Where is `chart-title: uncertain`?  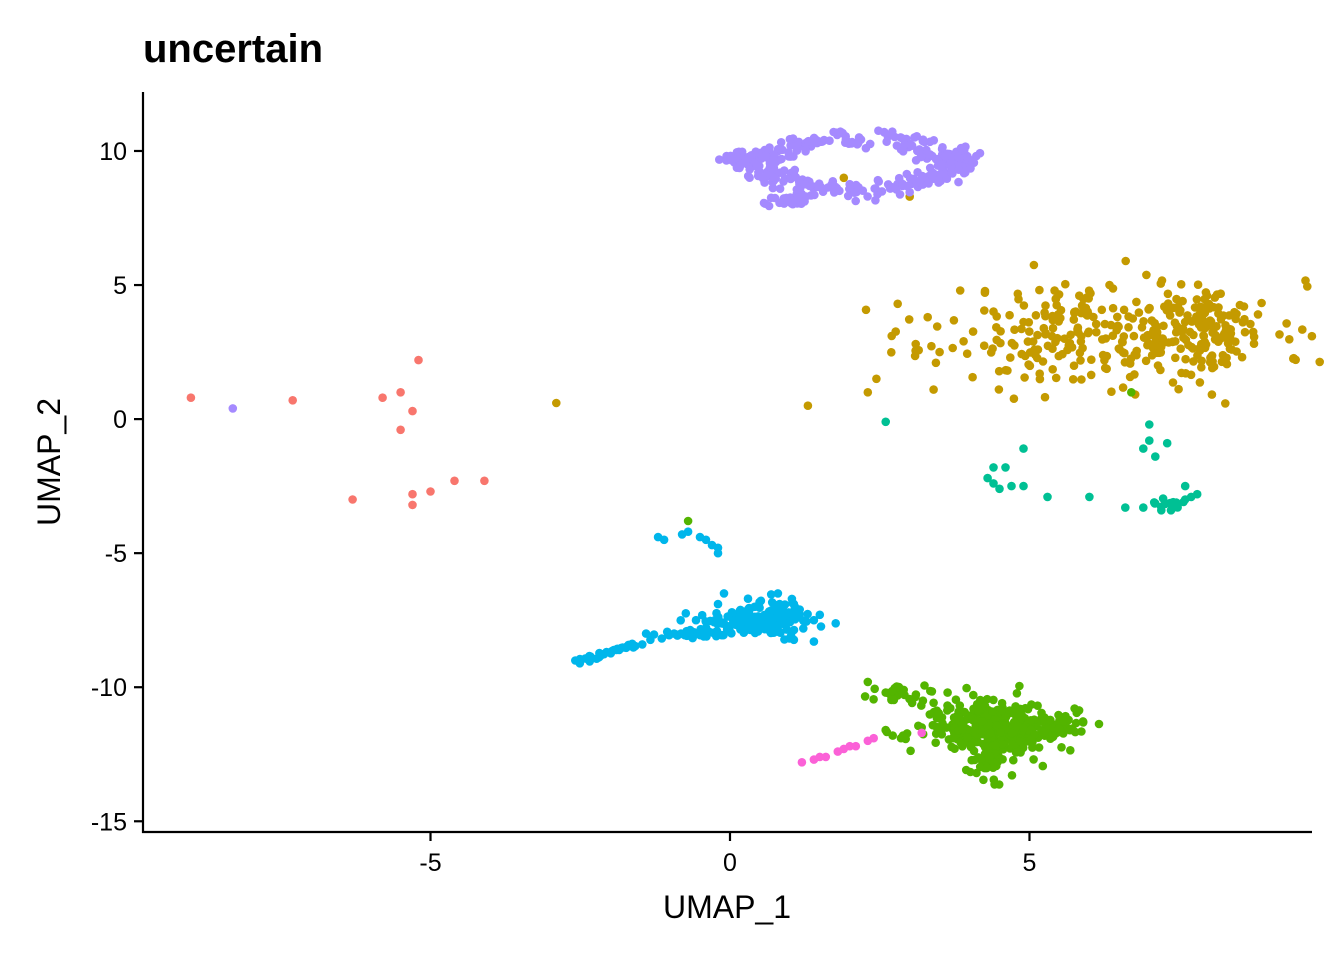
chart-title: uncertain is located at coordinates (233, 49).